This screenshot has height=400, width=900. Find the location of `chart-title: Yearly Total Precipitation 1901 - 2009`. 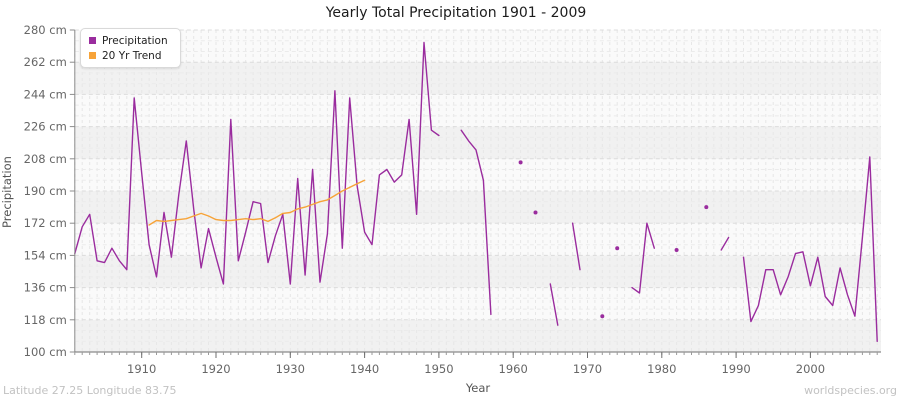

chart-title: Yearly Total Precipitation 1901 - 2009 is located at coordinates (456, 13).